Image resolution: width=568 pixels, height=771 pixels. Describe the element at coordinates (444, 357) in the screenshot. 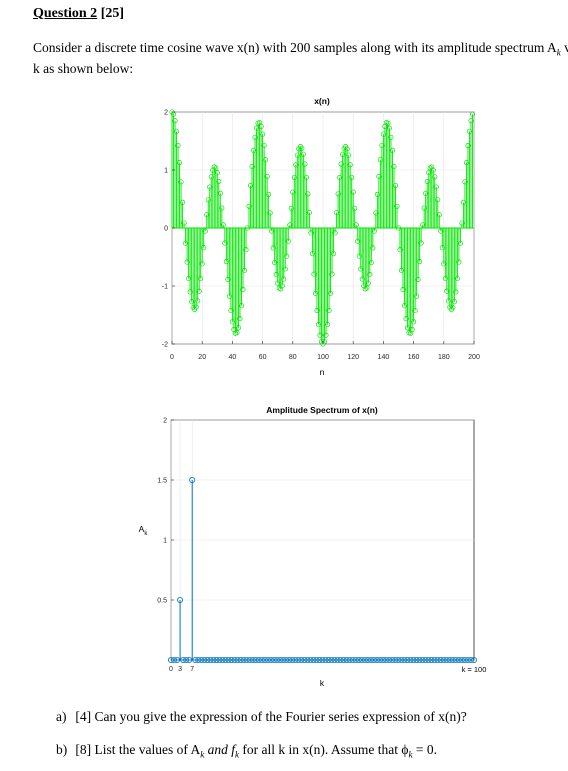

I see `signal-x-tick-label: 180` at that location.